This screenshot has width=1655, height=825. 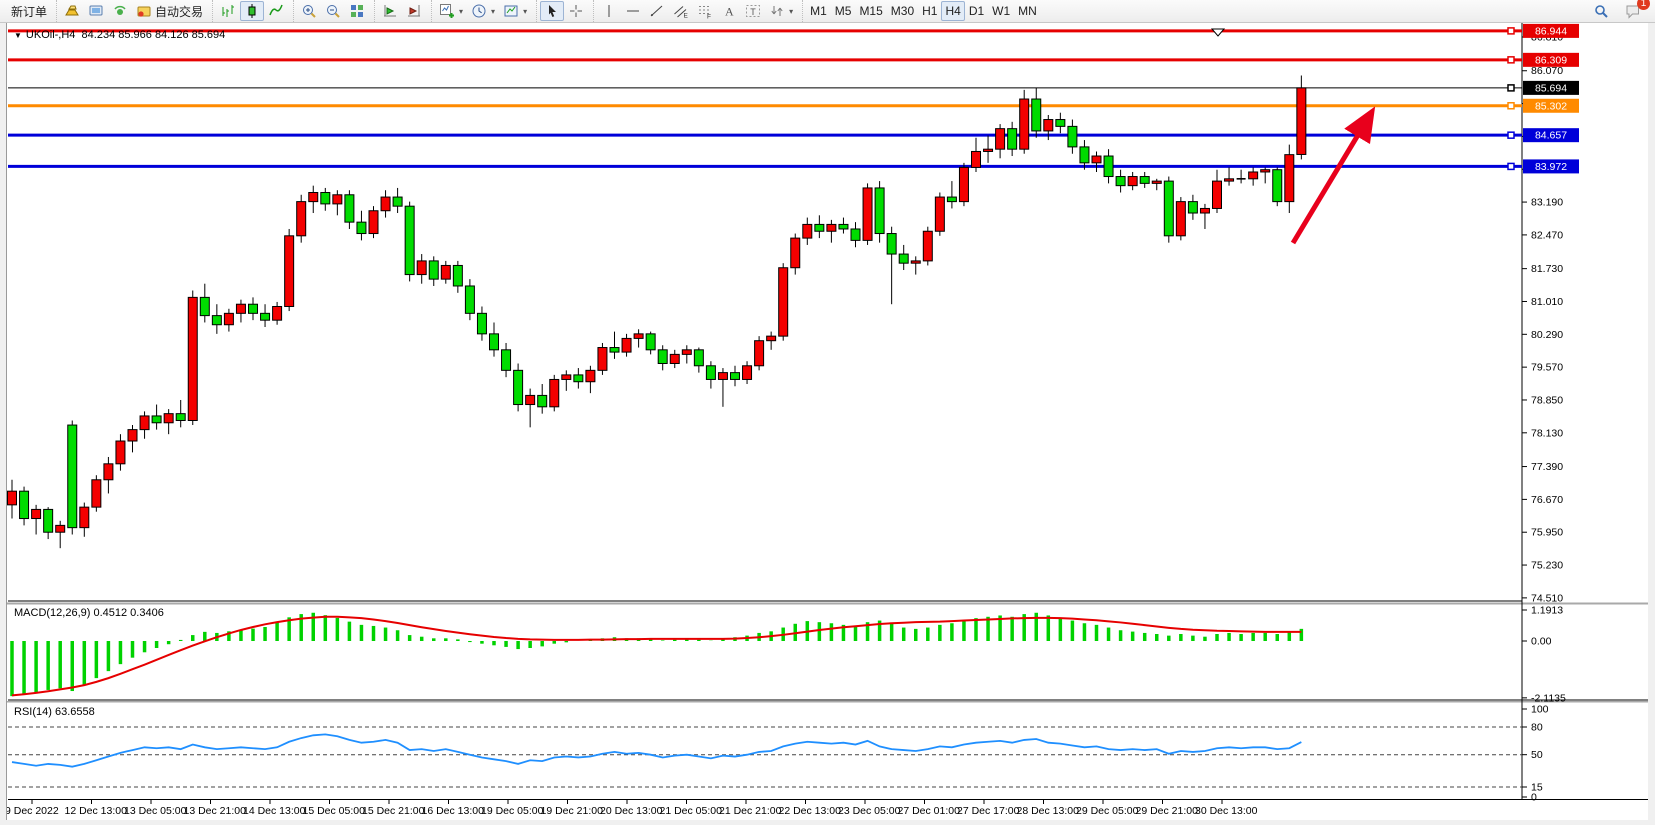 What do you see at coordinates (1548, 698) in the screenshot?
I see `svg-text: -2.1135` at bounding box center [1548, 698].